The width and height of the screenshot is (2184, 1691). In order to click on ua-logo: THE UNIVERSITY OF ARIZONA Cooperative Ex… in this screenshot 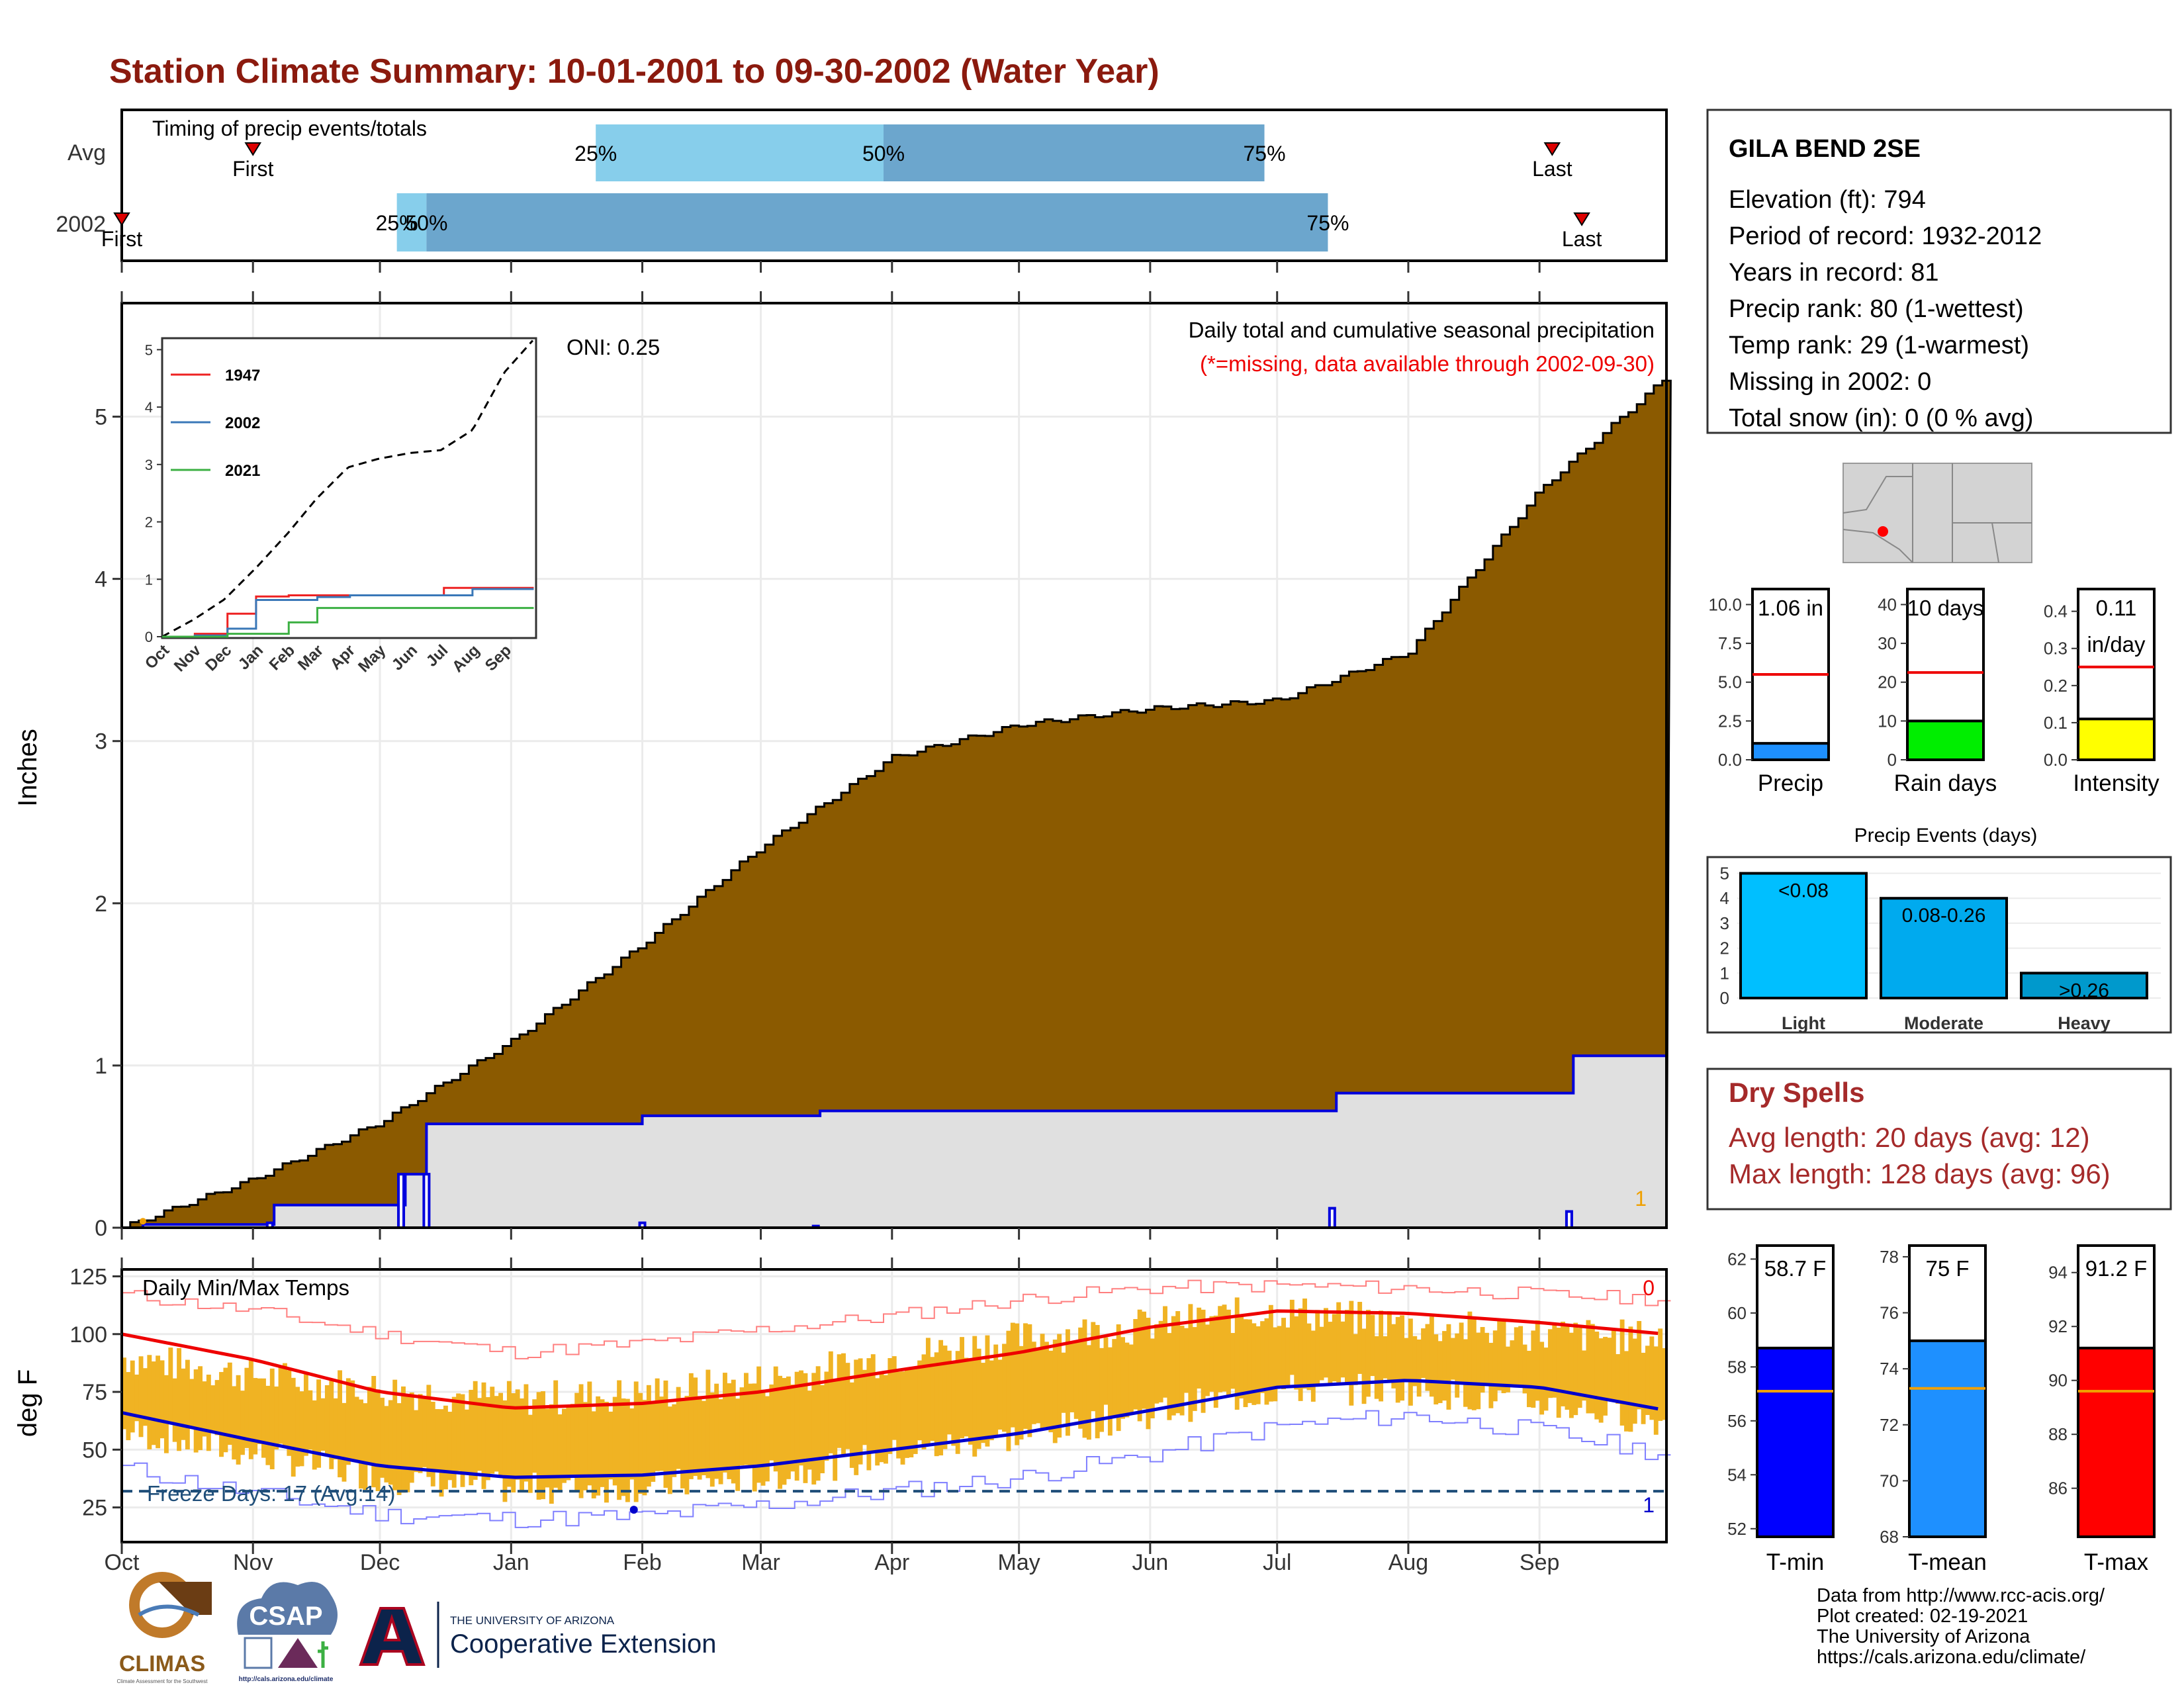, I will do `click(537, 1635)`.